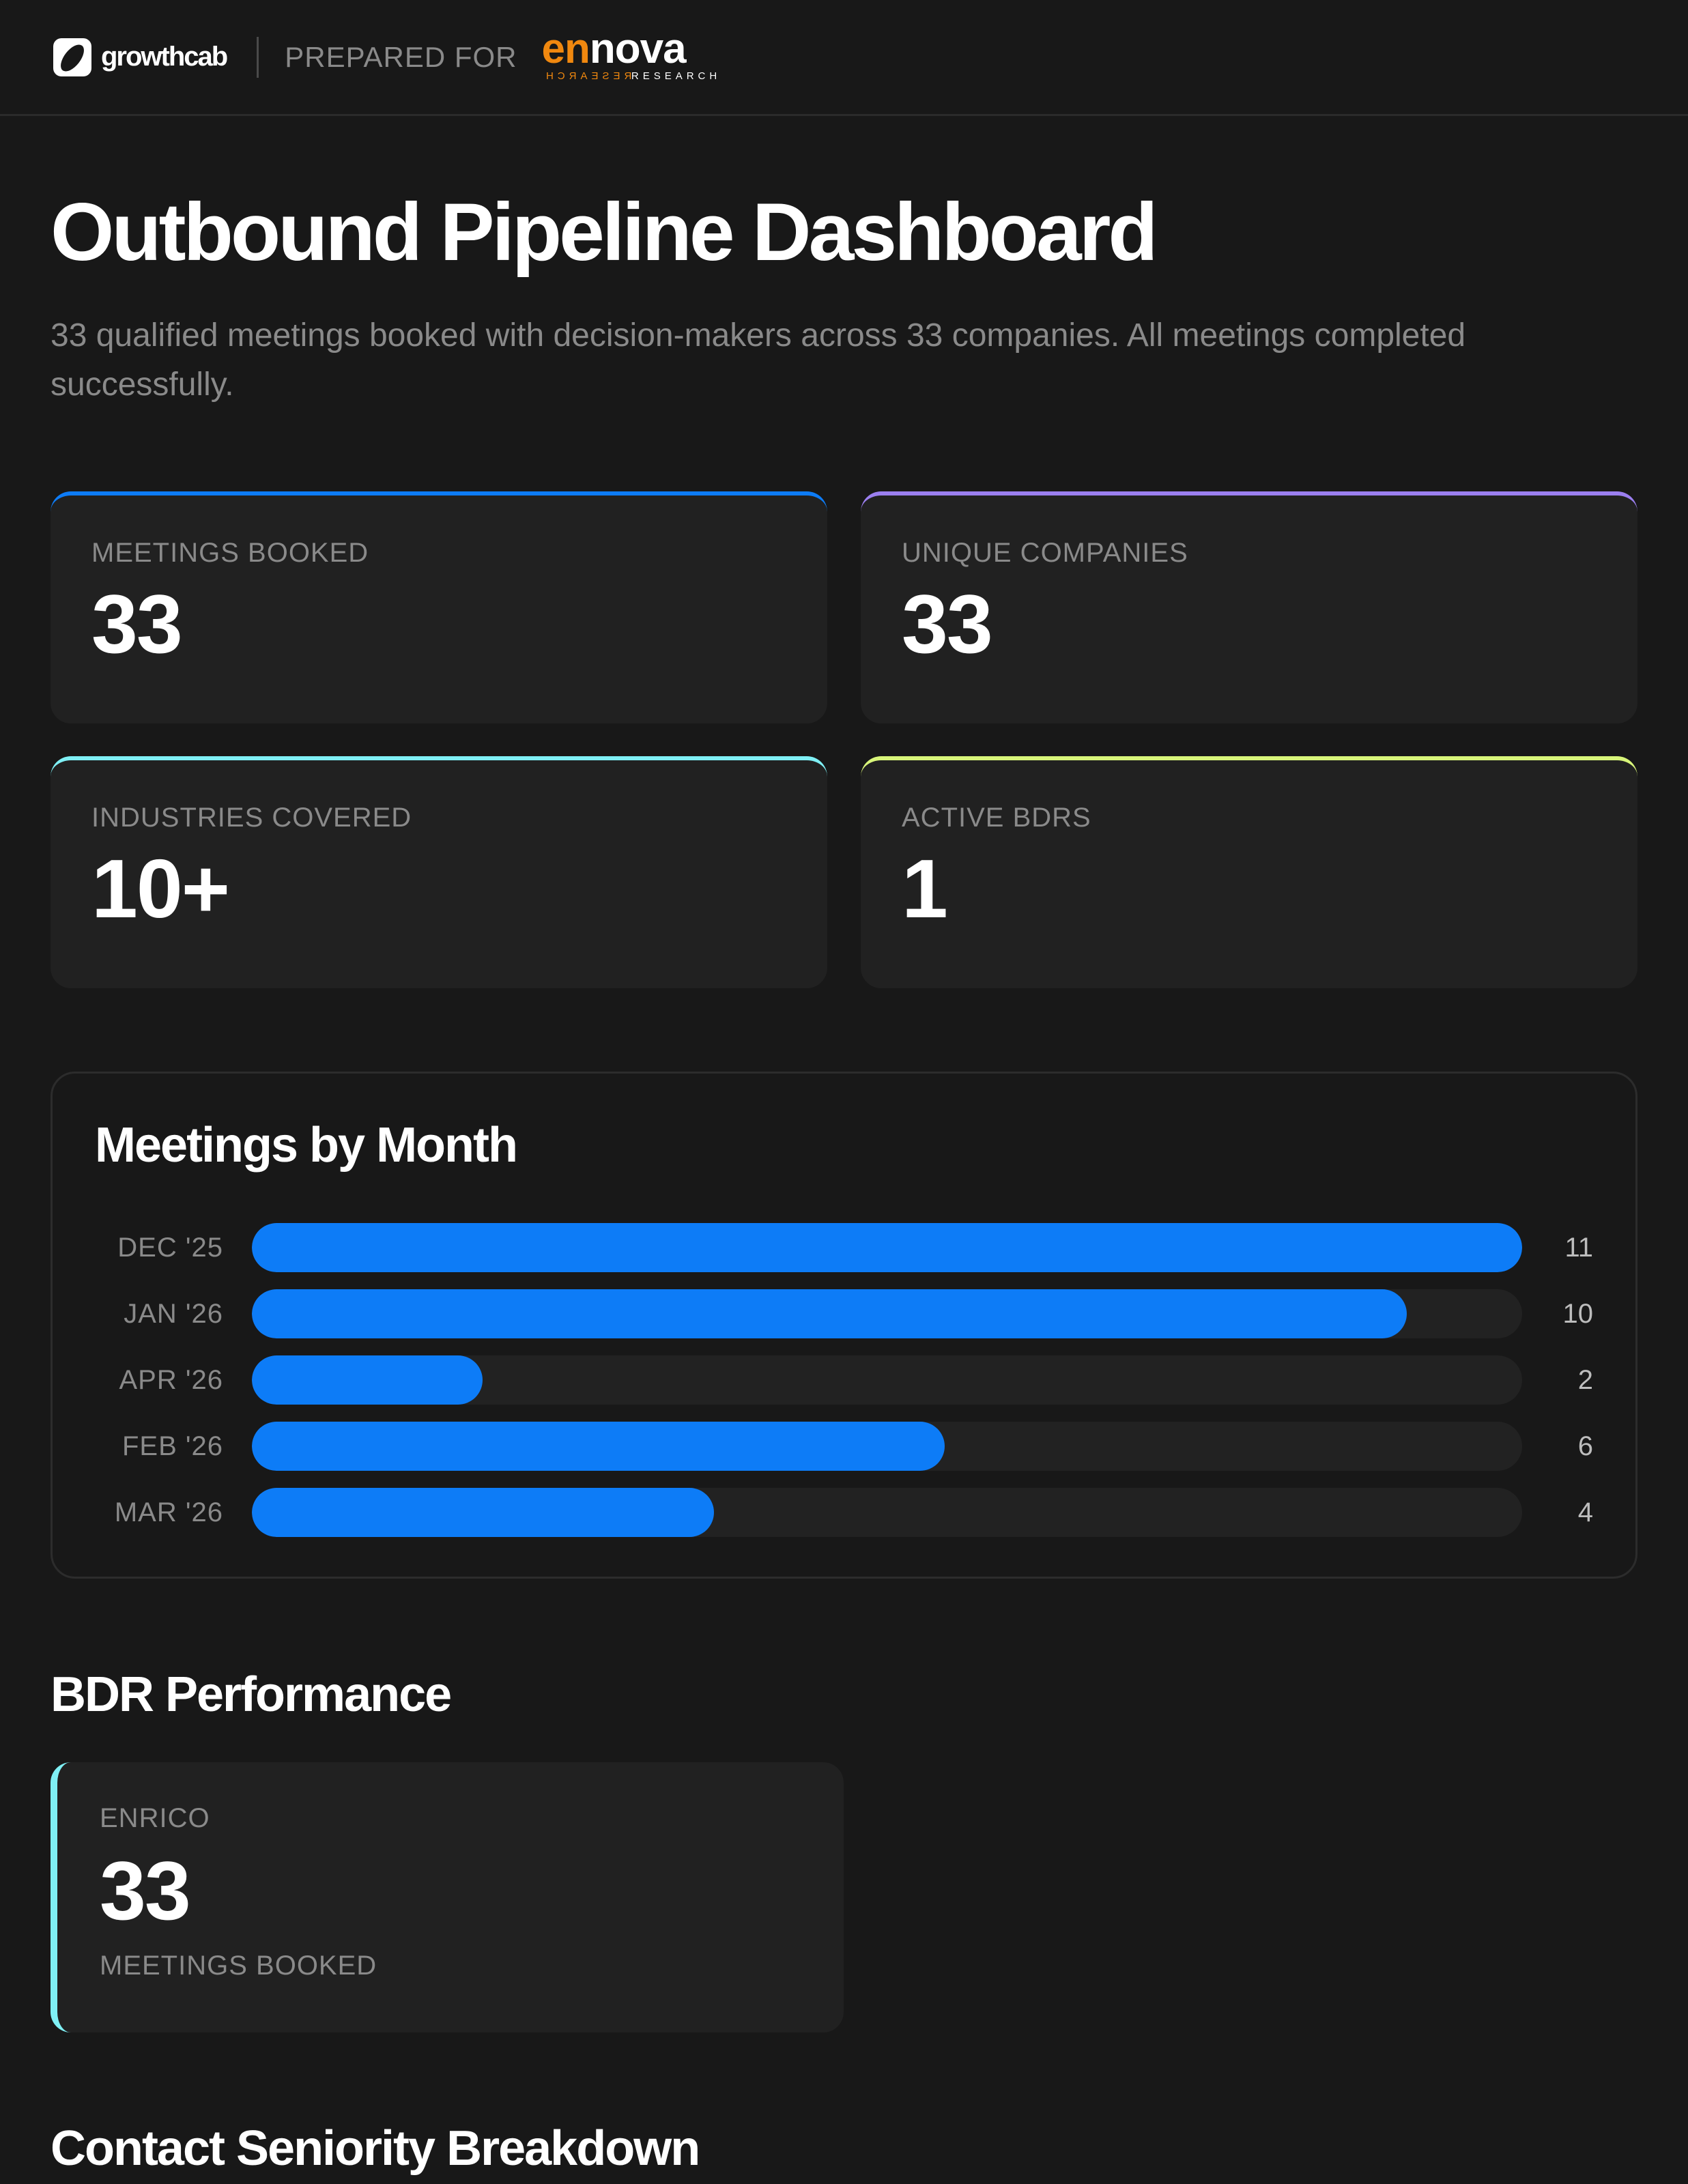  What do you see at coordinates (1585, 1446) in the screenshot?
I see `bar-value: 6` at bounding box center [1585, 1446].